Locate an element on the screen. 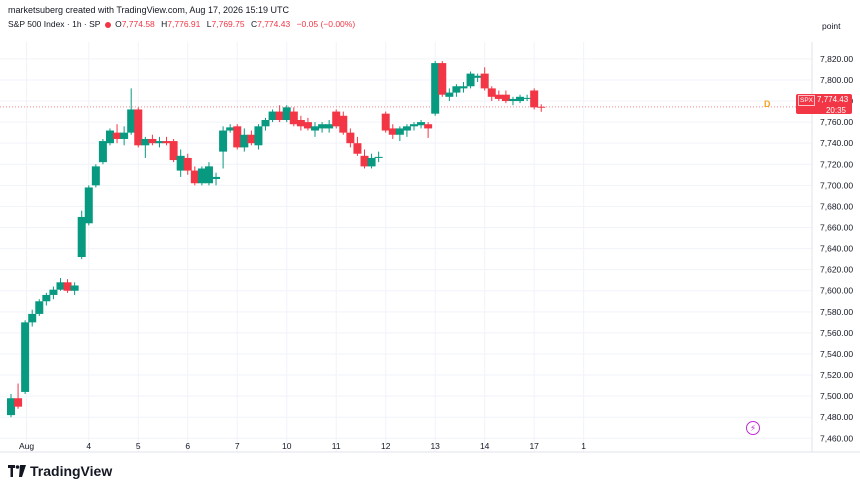  scale-mode-label: point is located at coordinates (831, 26).